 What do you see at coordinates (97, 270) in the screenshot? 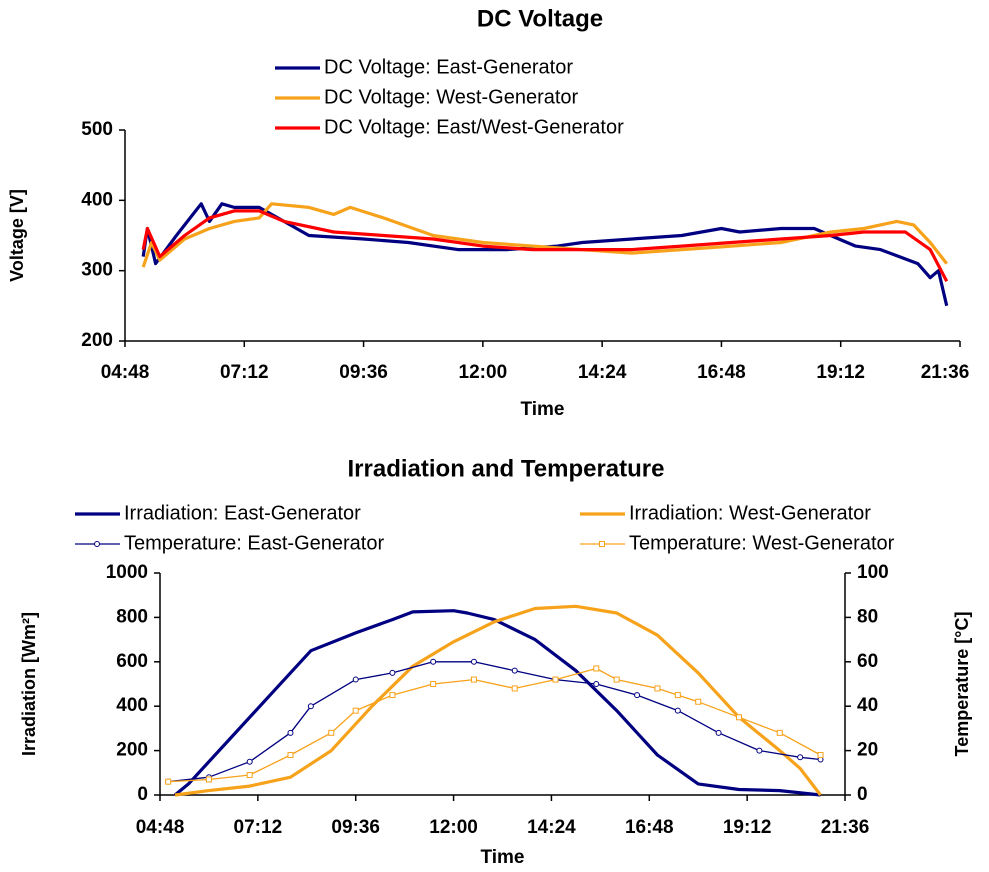
I see `y-tick-label: 300` at bounding box center [97, 270].